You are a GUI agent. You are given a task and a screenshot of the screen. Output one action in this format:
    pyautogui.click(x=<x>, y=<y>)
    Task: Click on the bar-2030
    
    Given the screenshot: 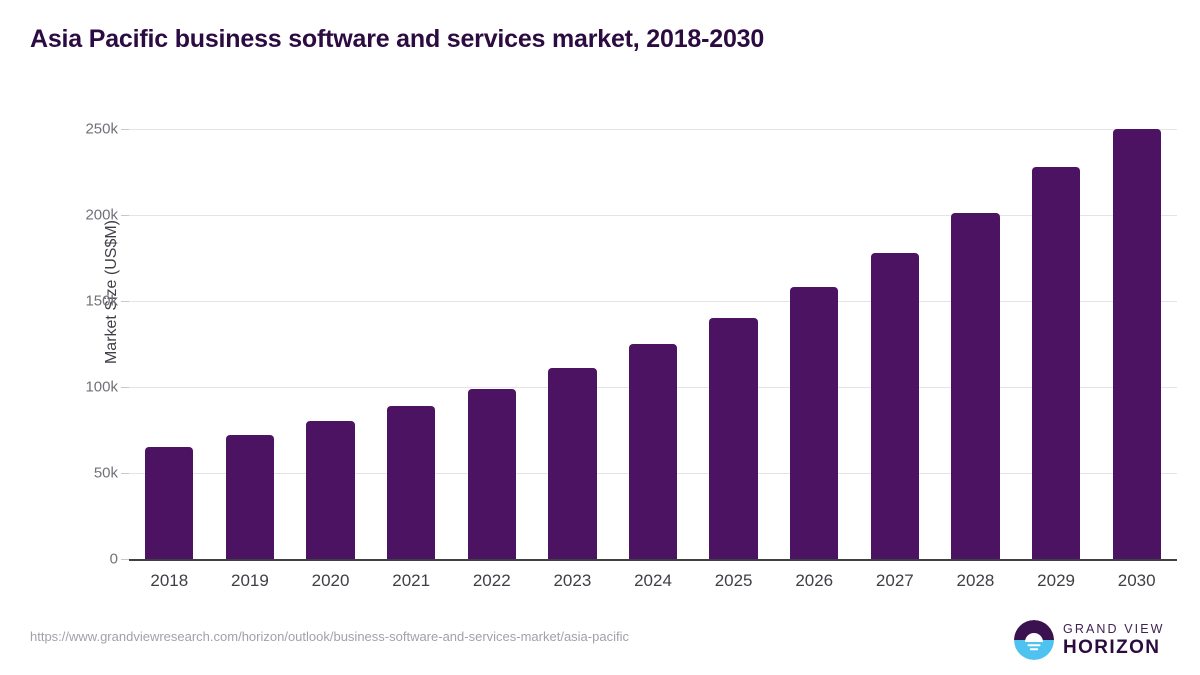 What is the action you would take?
    pyautogui.click(x=1136, y=344)
    